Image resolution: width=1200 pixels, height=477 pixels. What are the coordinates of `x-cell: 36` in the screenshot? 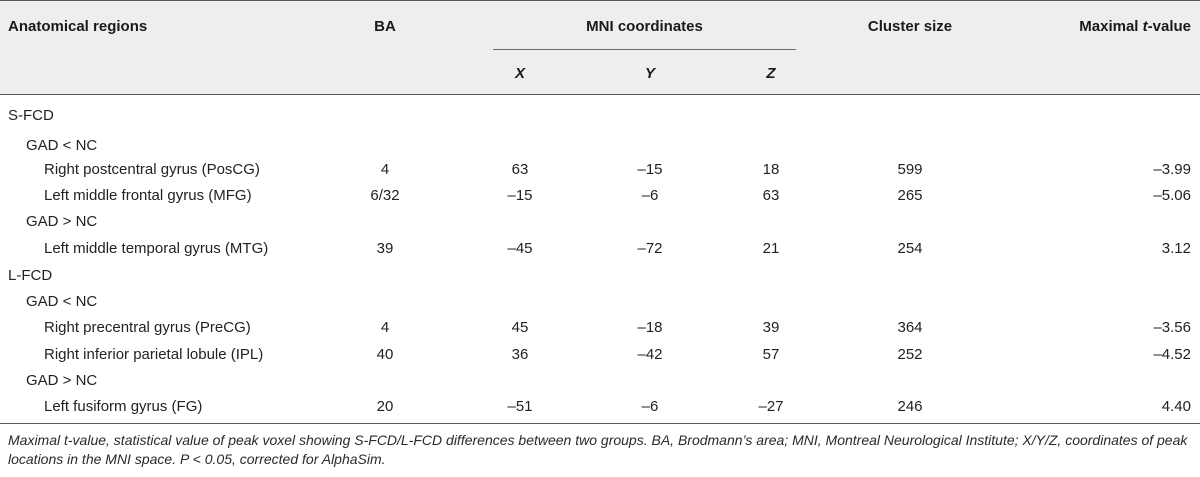 It's located at (520, 354).